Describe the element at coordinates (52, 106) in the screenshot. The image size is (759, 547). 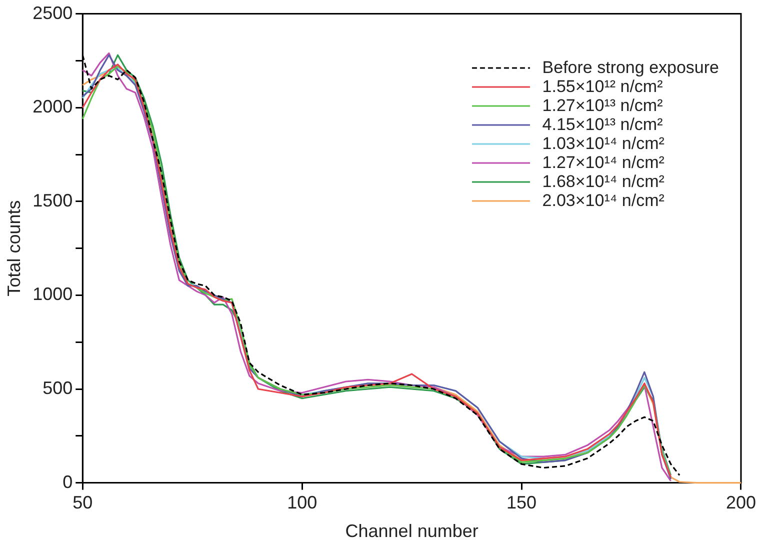
I see `y-tick-label: 2000` at that location.